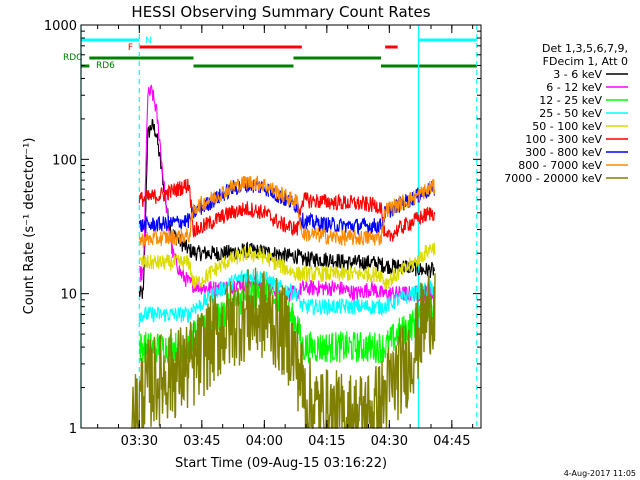 The image size is (640, 480). I want to click on legend-entry-label: 100 - 300 keV, so click(563, 139).